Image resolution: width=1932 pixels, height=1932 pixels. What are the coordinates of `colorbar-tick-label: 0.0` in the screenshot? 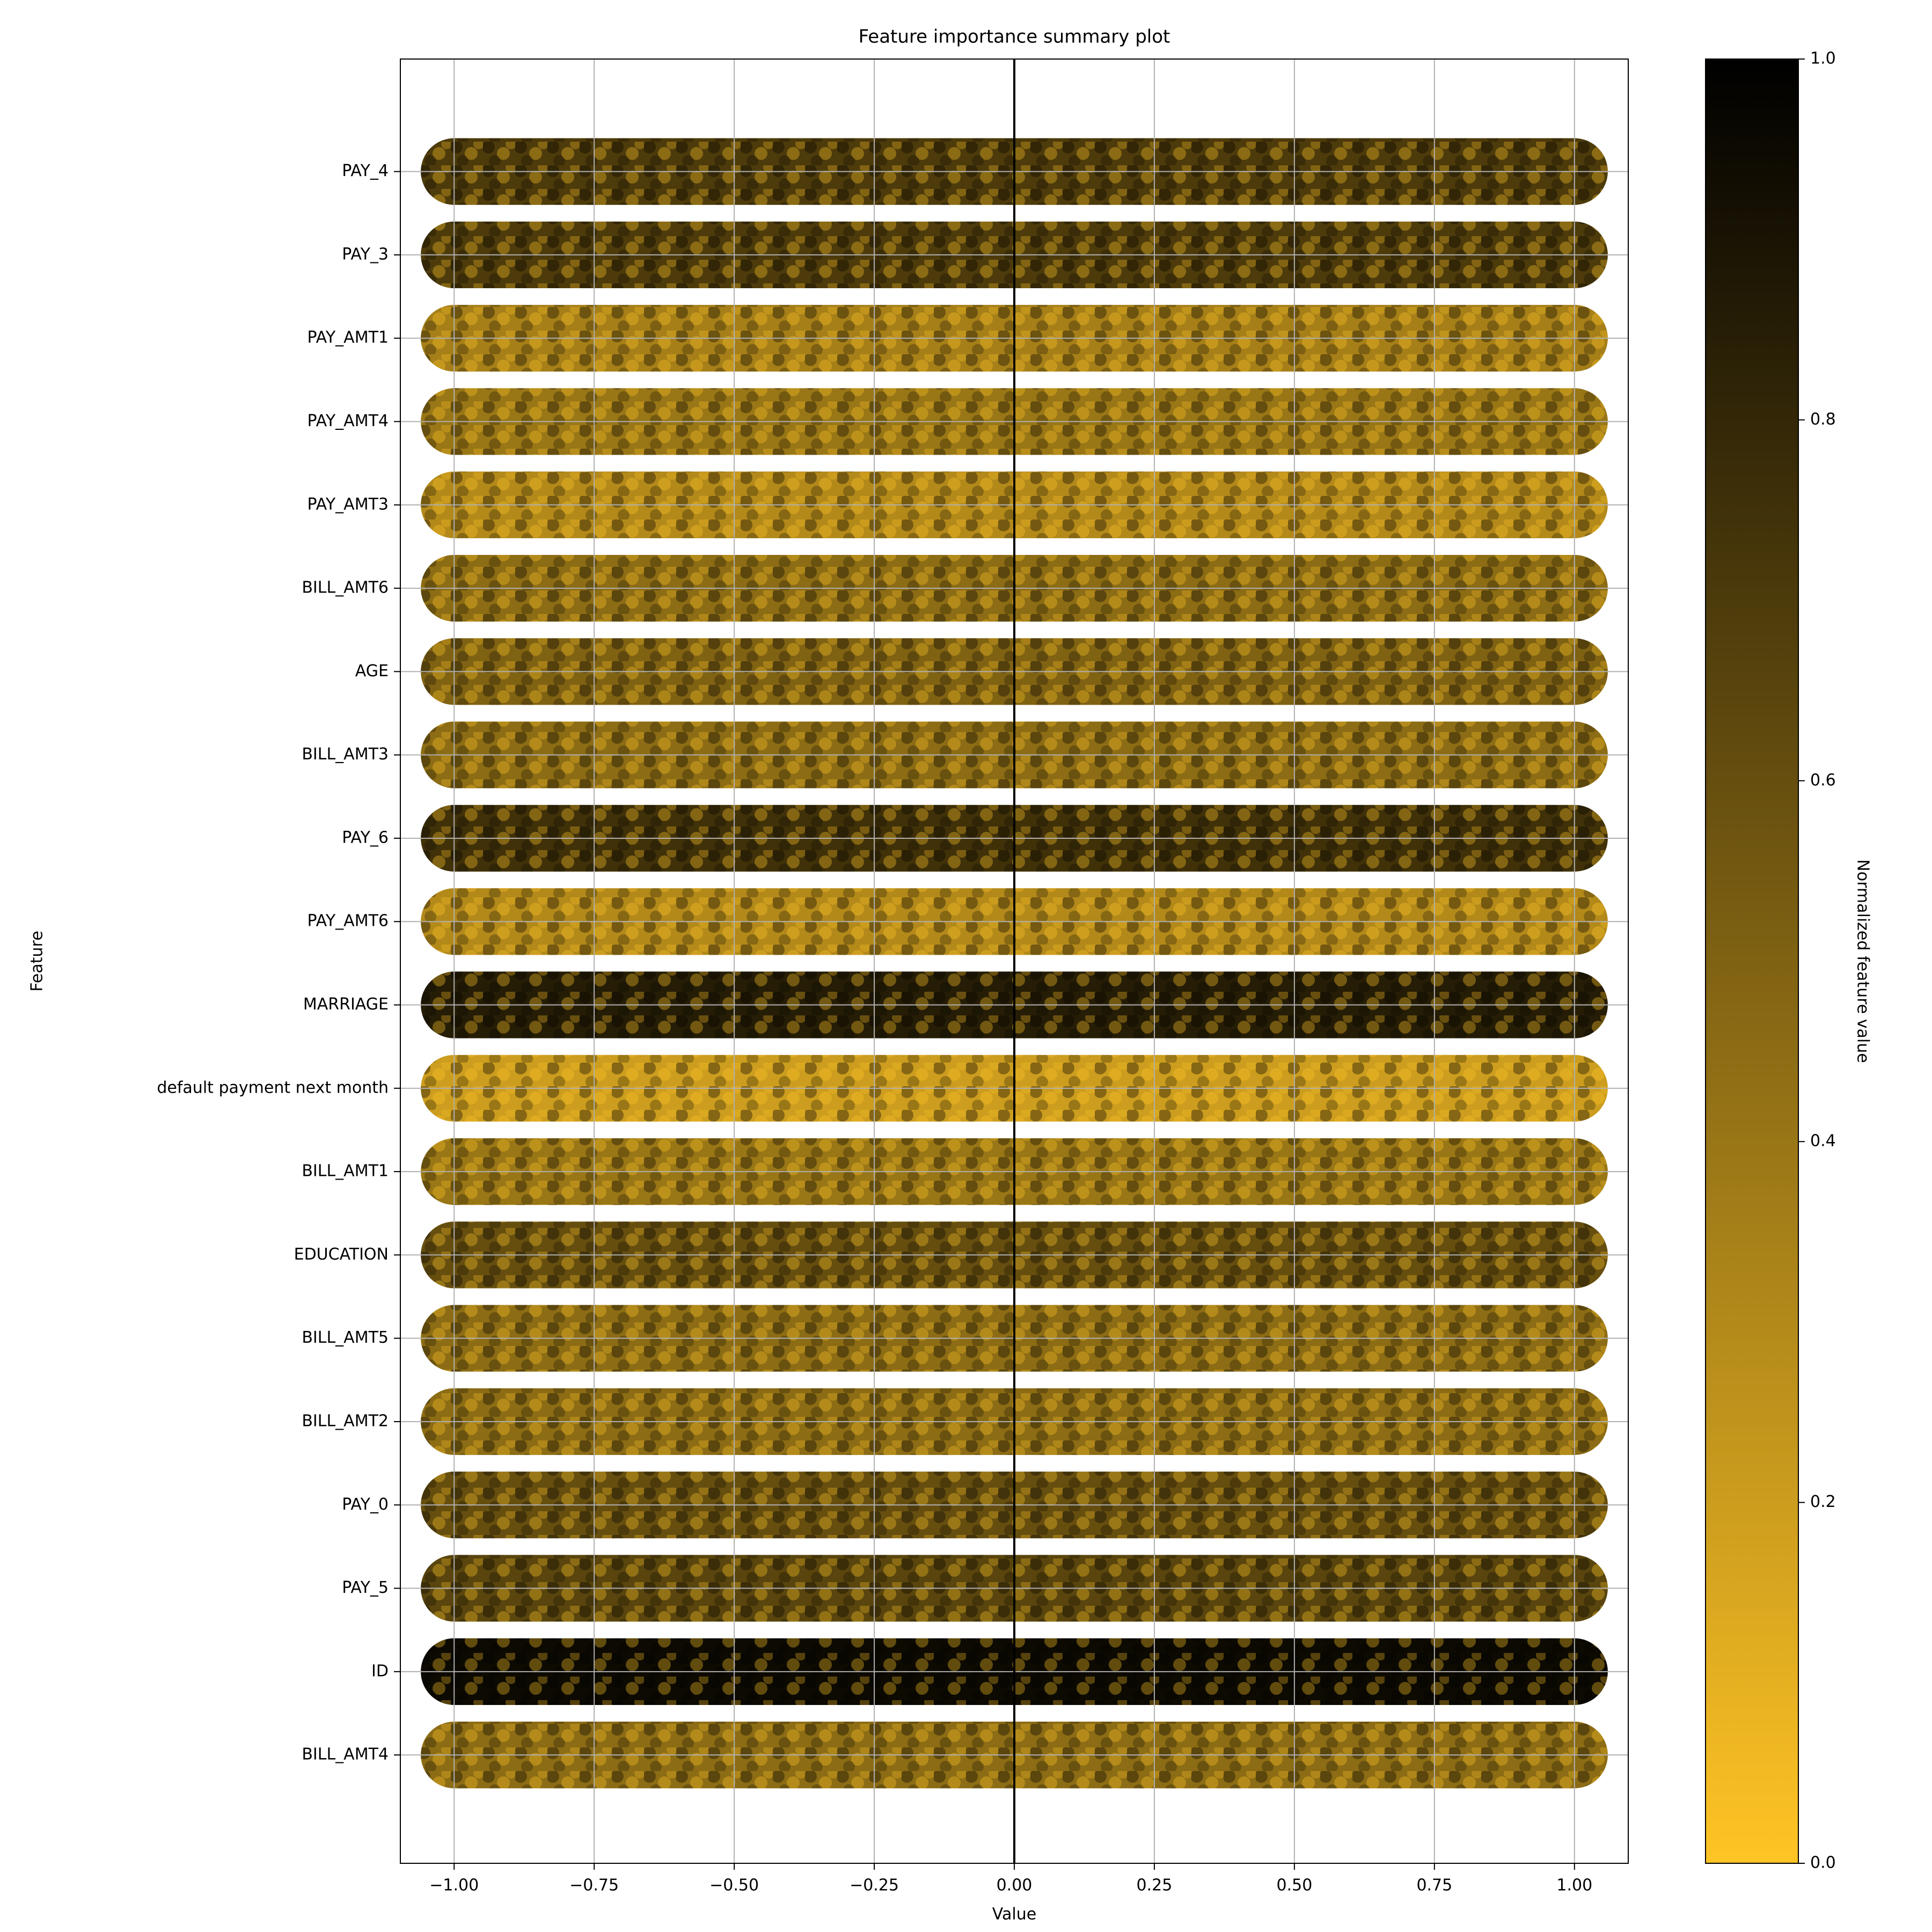 It's located at (1823, 1863).